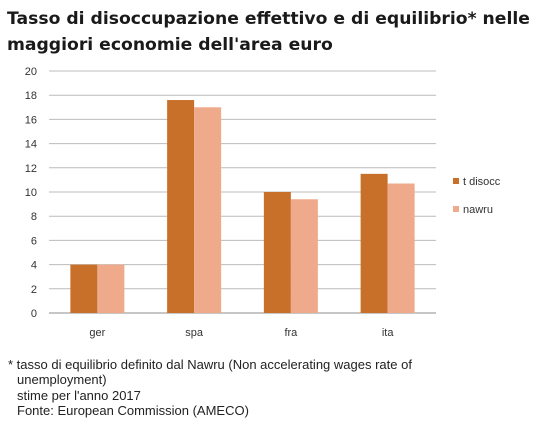 The width and height of the screenshot is (545, 424). I want to click on y-tick-label: 18, so click(31, 96).